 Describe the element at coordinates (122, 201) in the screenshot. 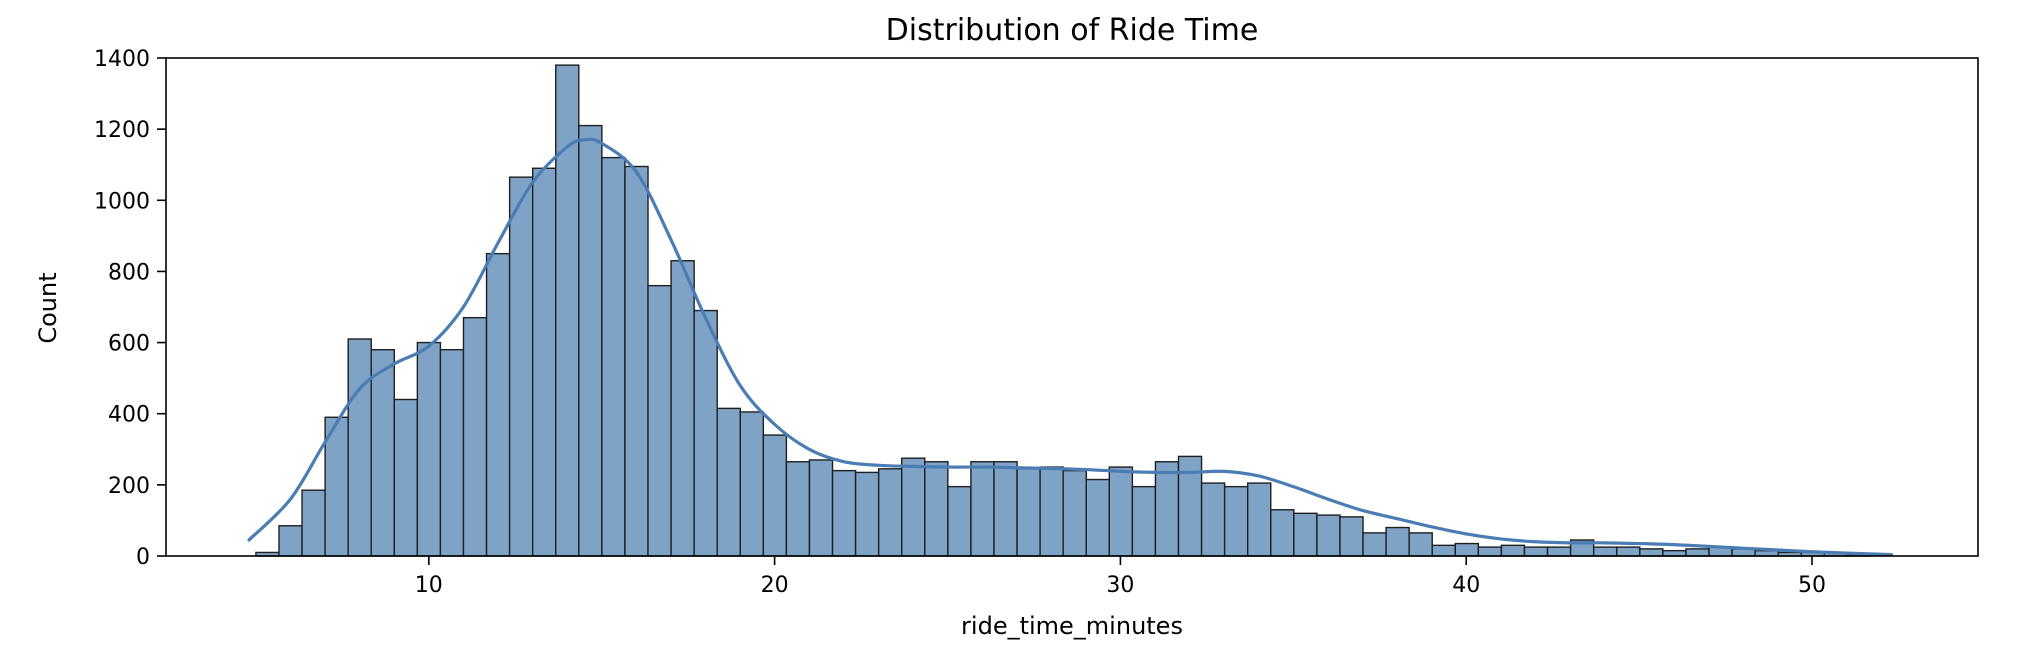

I see `y-tick-label: 1000` at that location.